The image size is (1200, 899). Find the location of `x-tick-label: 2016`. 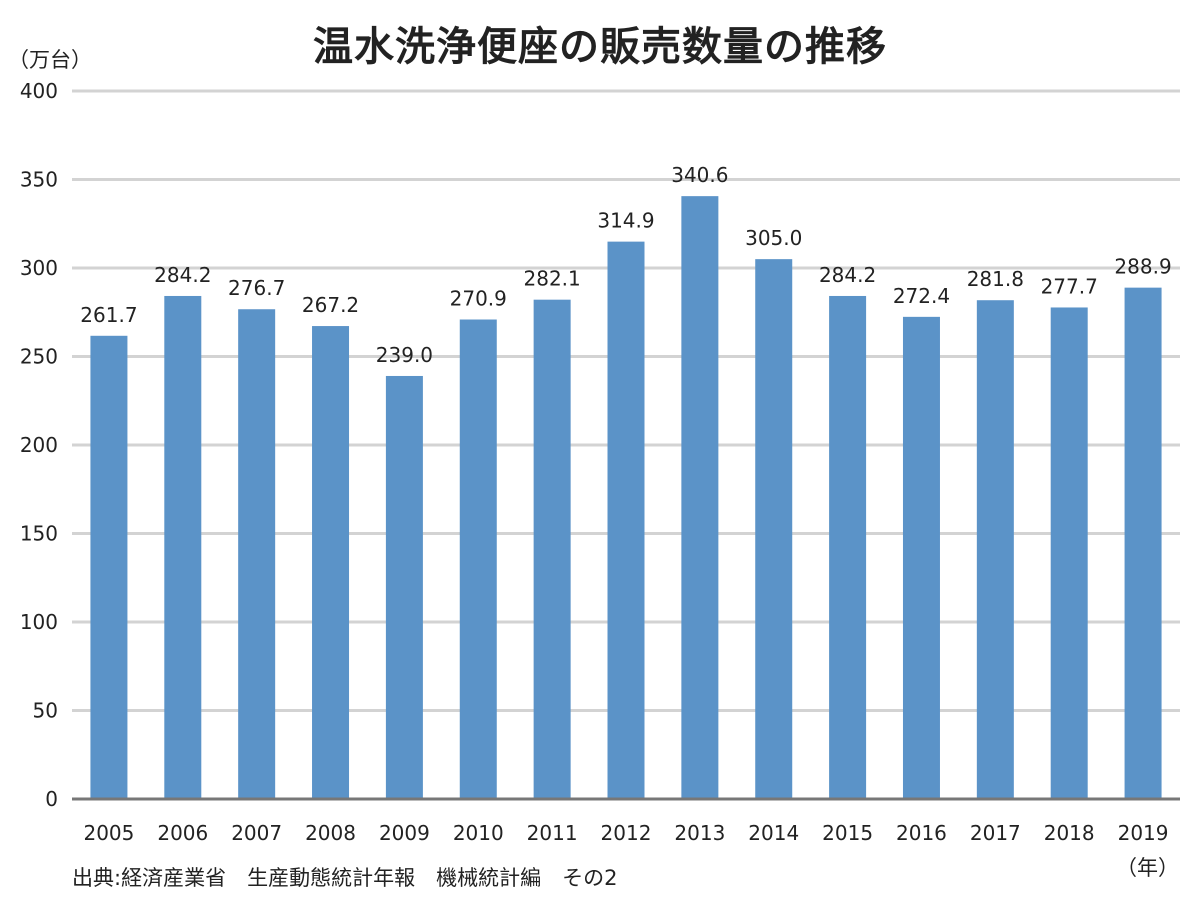

x-tick-label: 2016 is located at coordinates (921, 833).